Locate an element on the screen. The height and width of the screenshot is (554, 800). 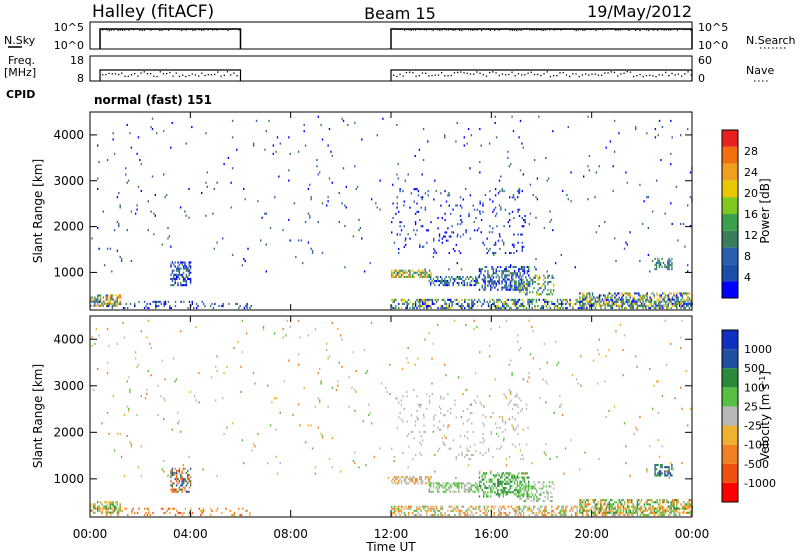
nsearch-label: N.Search is located at coordinates (771, 40).